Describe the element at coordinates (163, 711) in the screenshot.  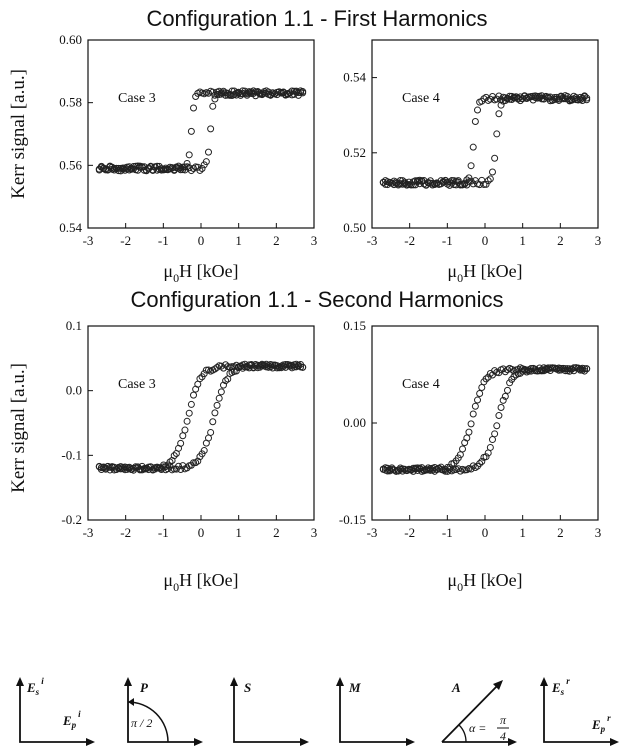
I see `diagram-axes` at that location.